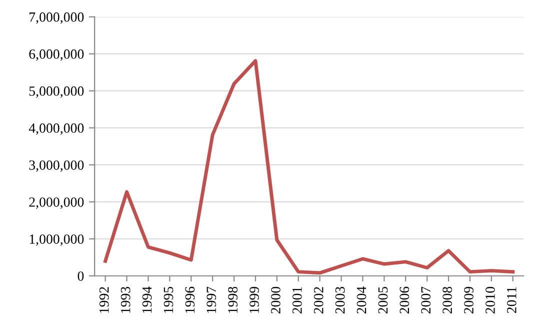 The height and width of the screenshot is (330, 550). What do you see at coordinates (340, 300) in the screenshot?
I see `x-tick-label: 2003` at bounding box center [340, 300].